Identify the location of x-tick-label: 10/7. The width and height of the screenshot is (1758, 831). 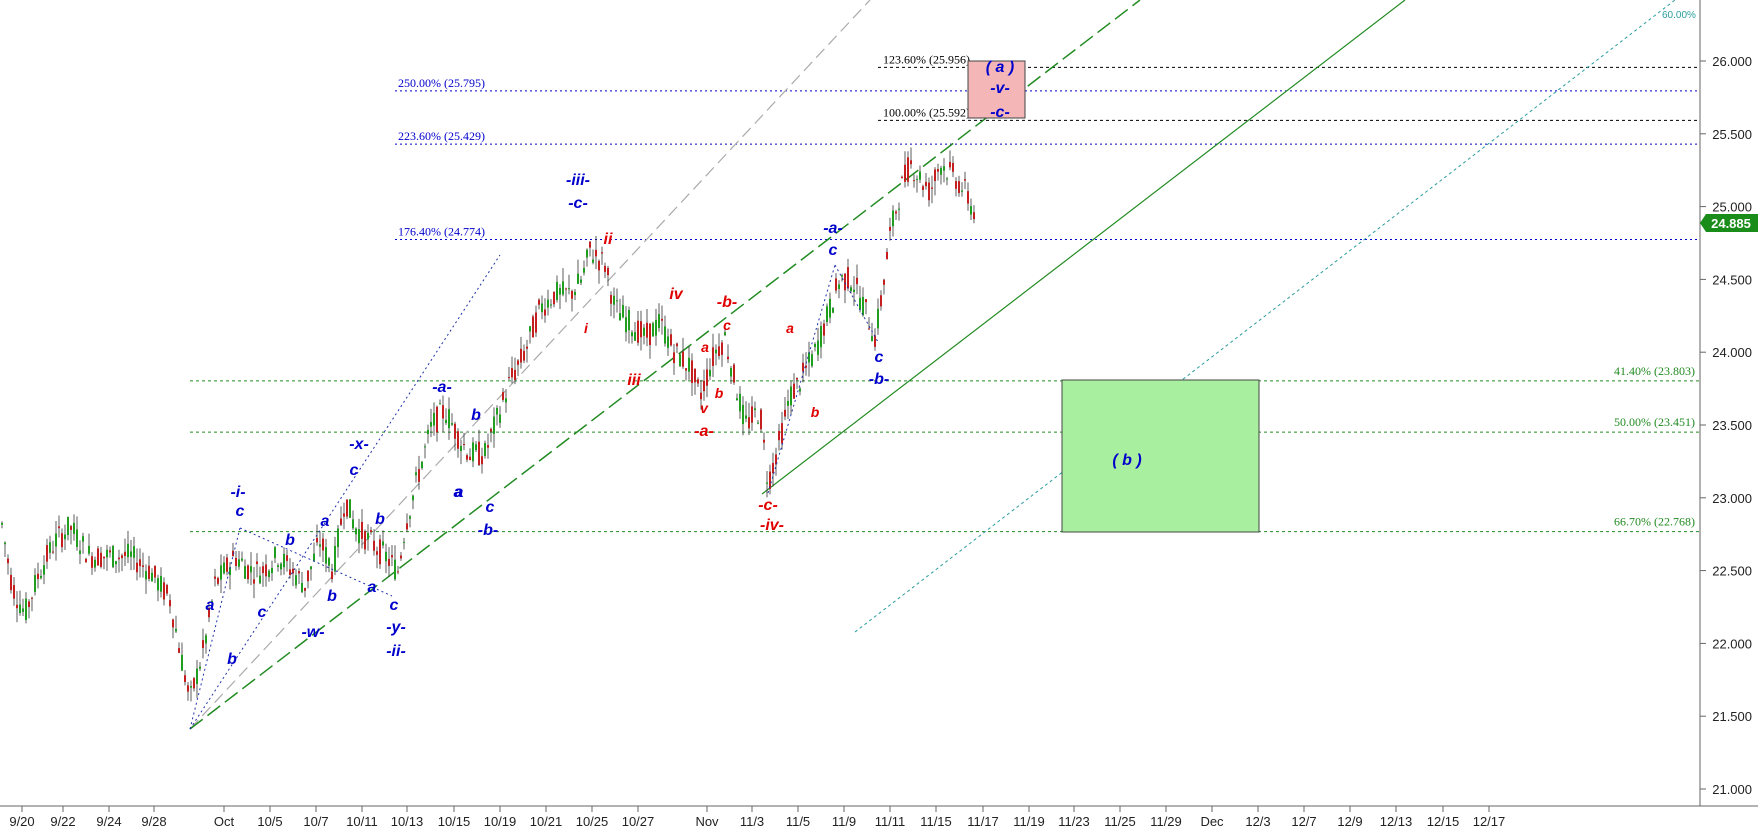
(315, 821).